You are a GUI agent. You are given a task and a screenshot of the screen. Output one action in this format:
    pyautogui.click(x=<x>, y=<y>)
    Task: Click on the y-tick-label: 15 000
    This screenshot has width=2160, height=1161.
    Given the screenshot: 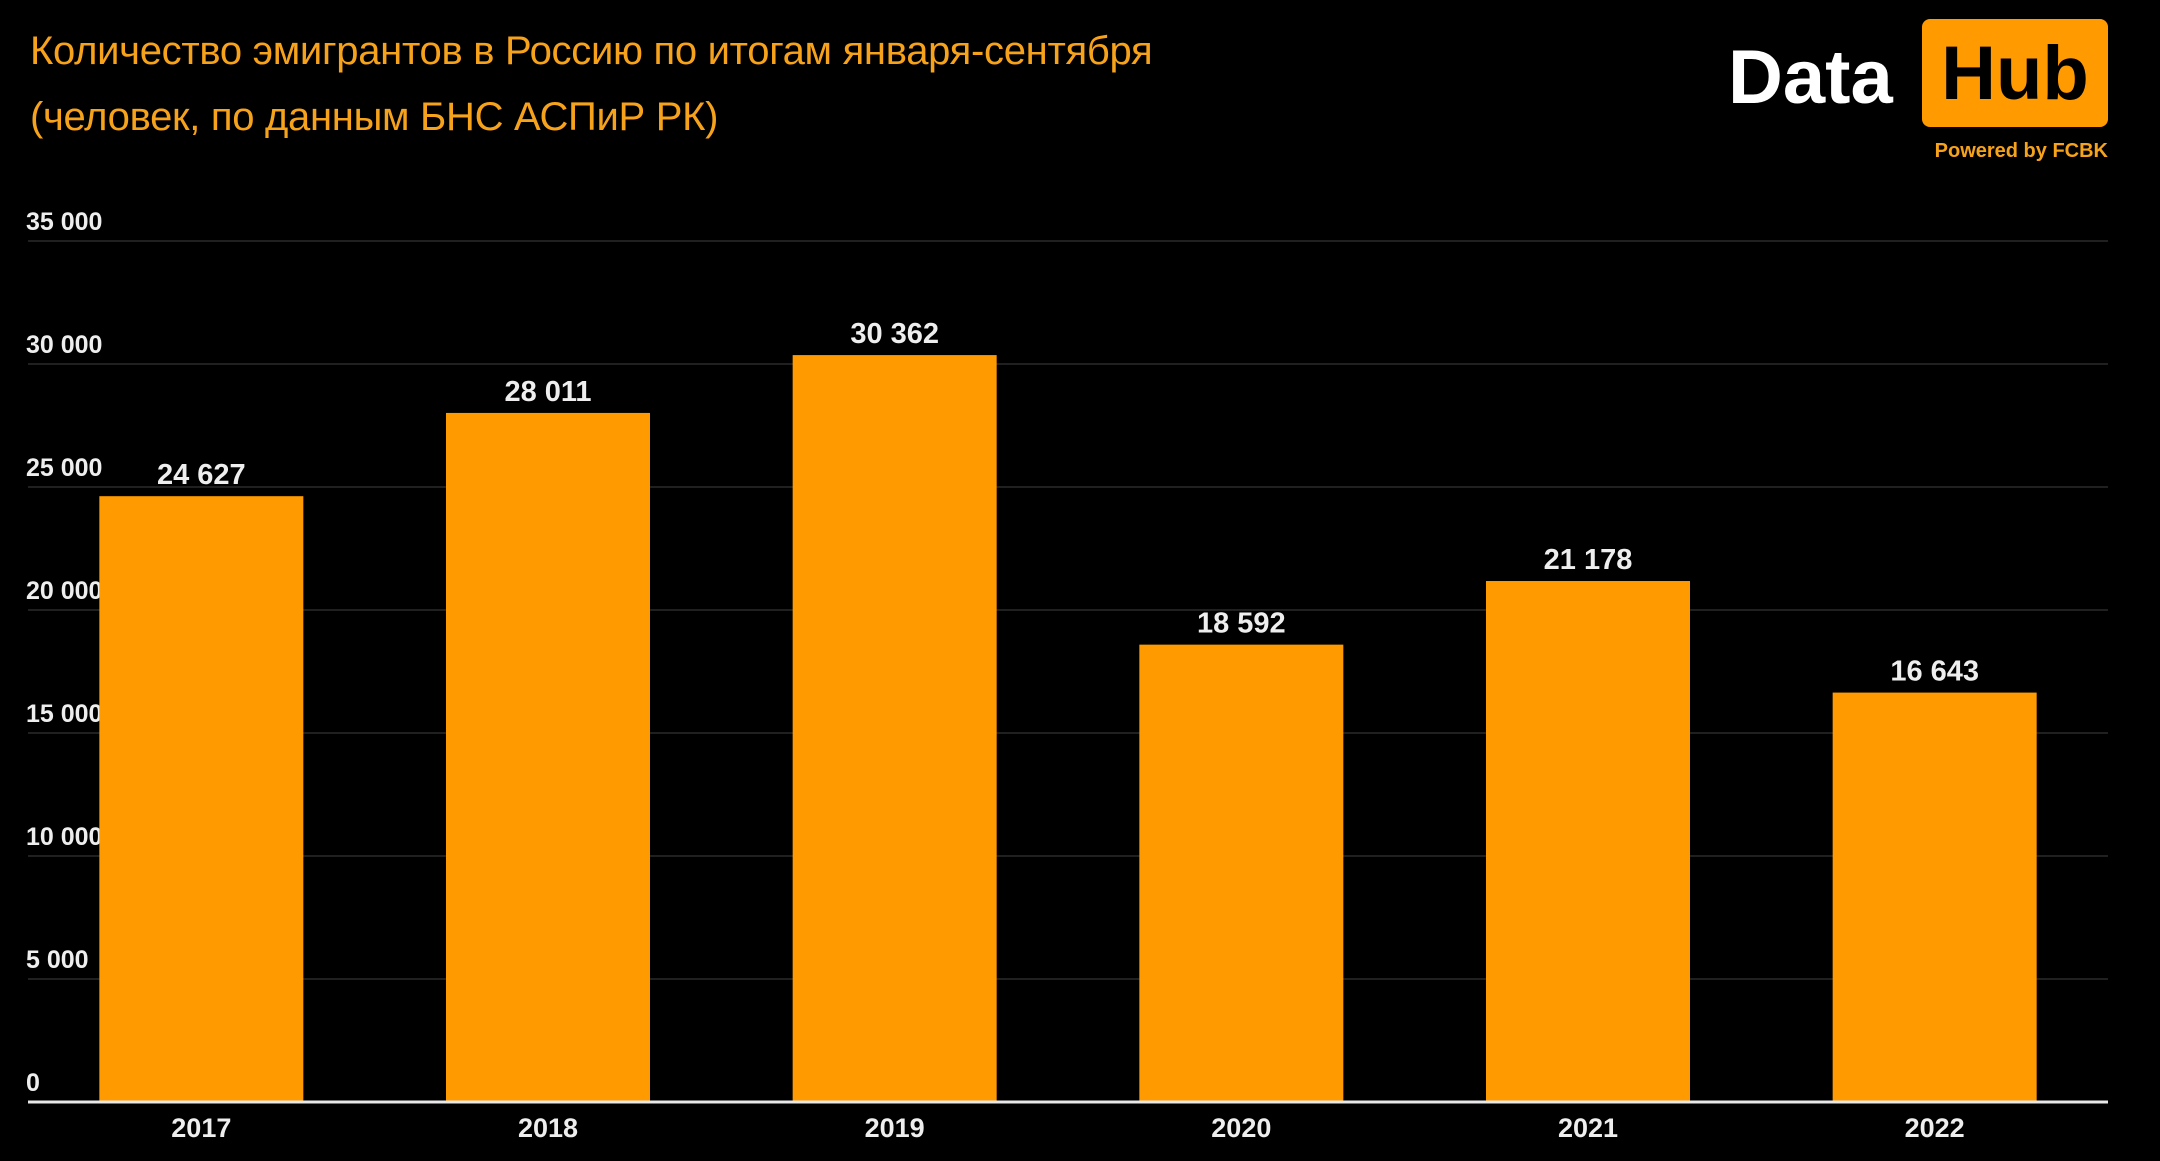 What is the action you would take?
    pyautogui.click(x=64, y=714)
    